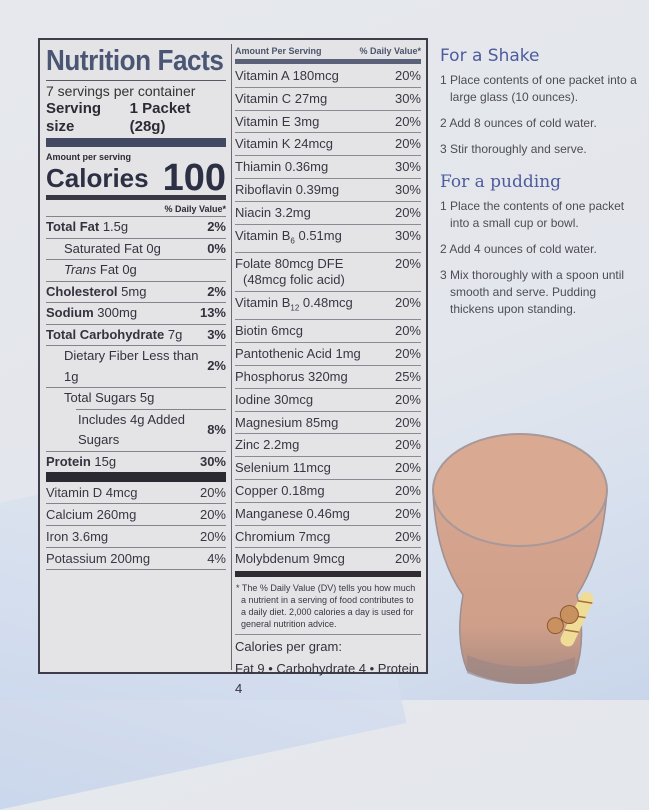 This screenshot has height=810, width=649. Describe the element at coordinates (115, 226) in the screenshot. I see `nutrient-amount: 1.5g` at that location.